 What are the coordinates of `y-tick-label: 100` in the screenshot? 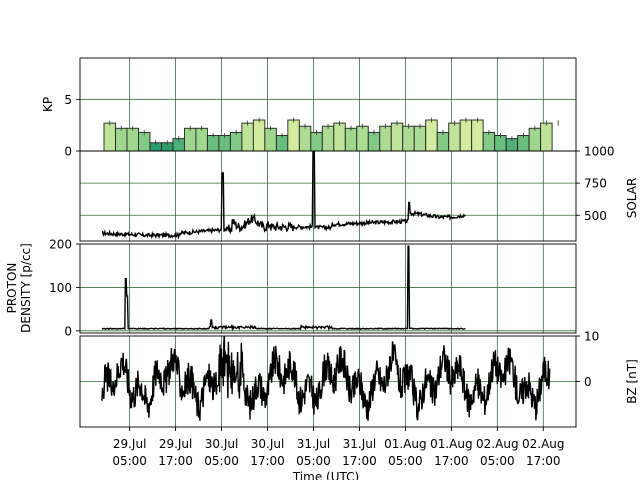 It's located at (60, 288).